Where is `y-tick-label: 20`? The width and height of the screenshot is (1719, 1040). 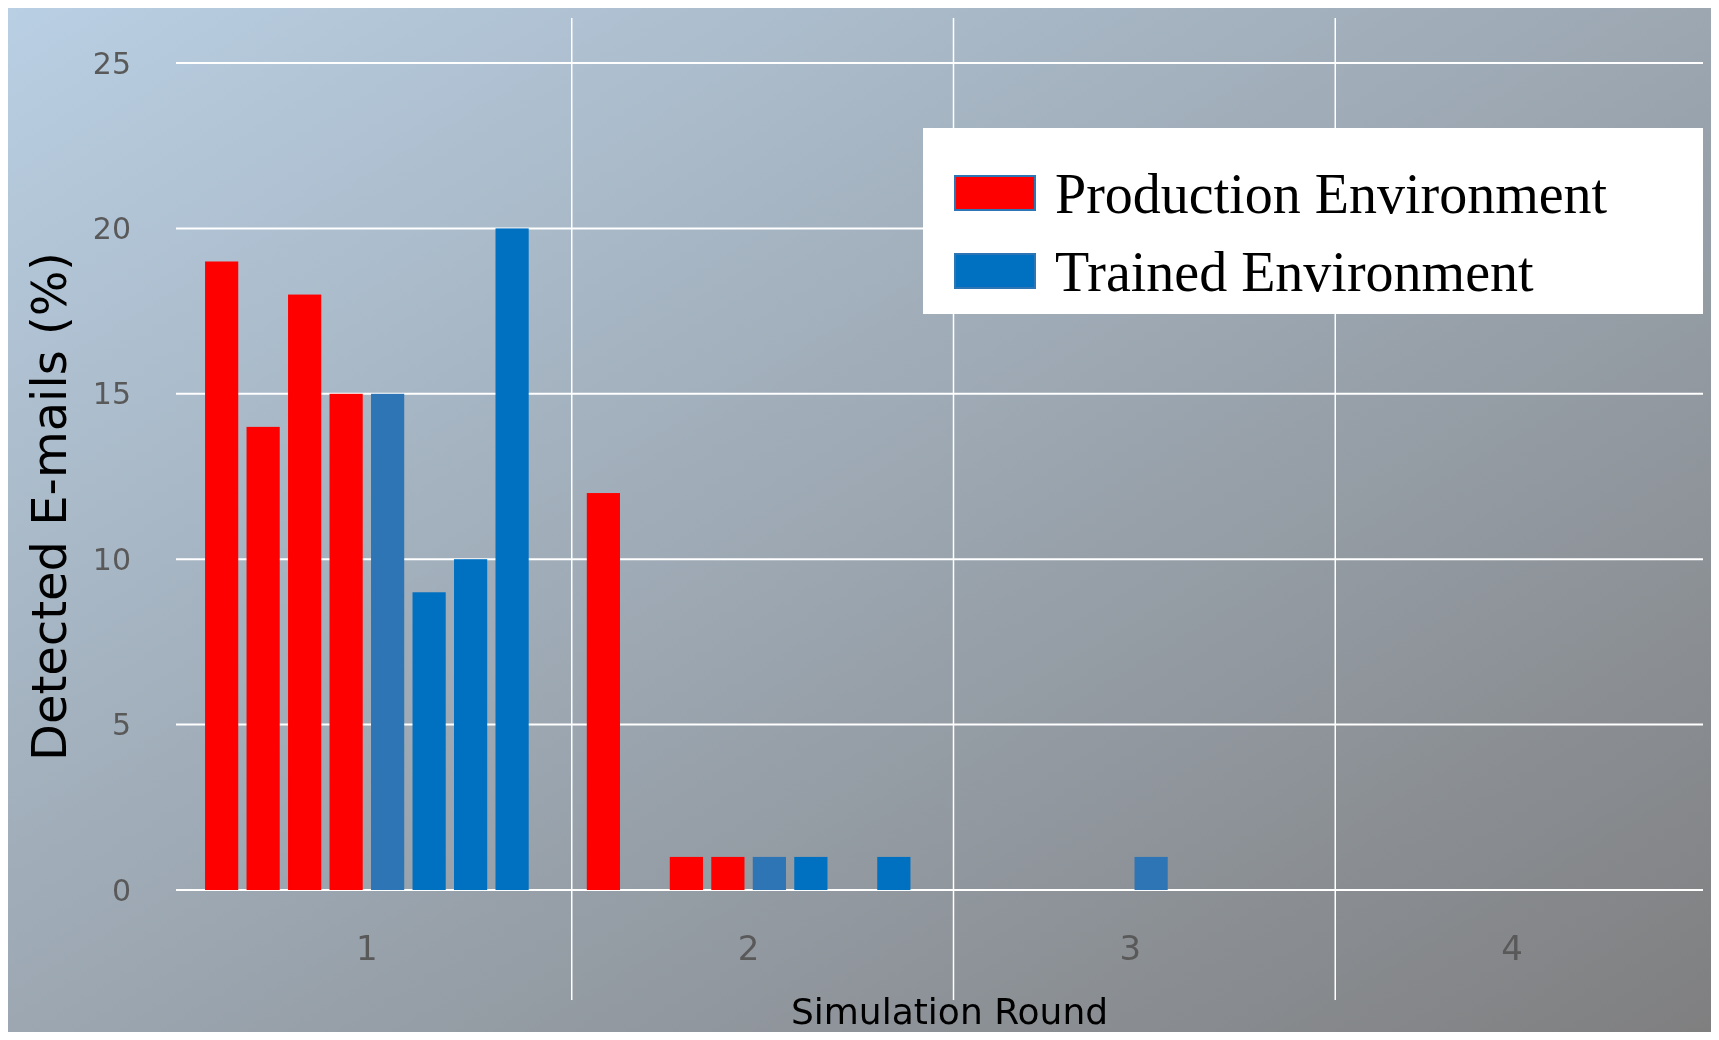 y-tick-label: 20 is located at coordinates (111, 228).